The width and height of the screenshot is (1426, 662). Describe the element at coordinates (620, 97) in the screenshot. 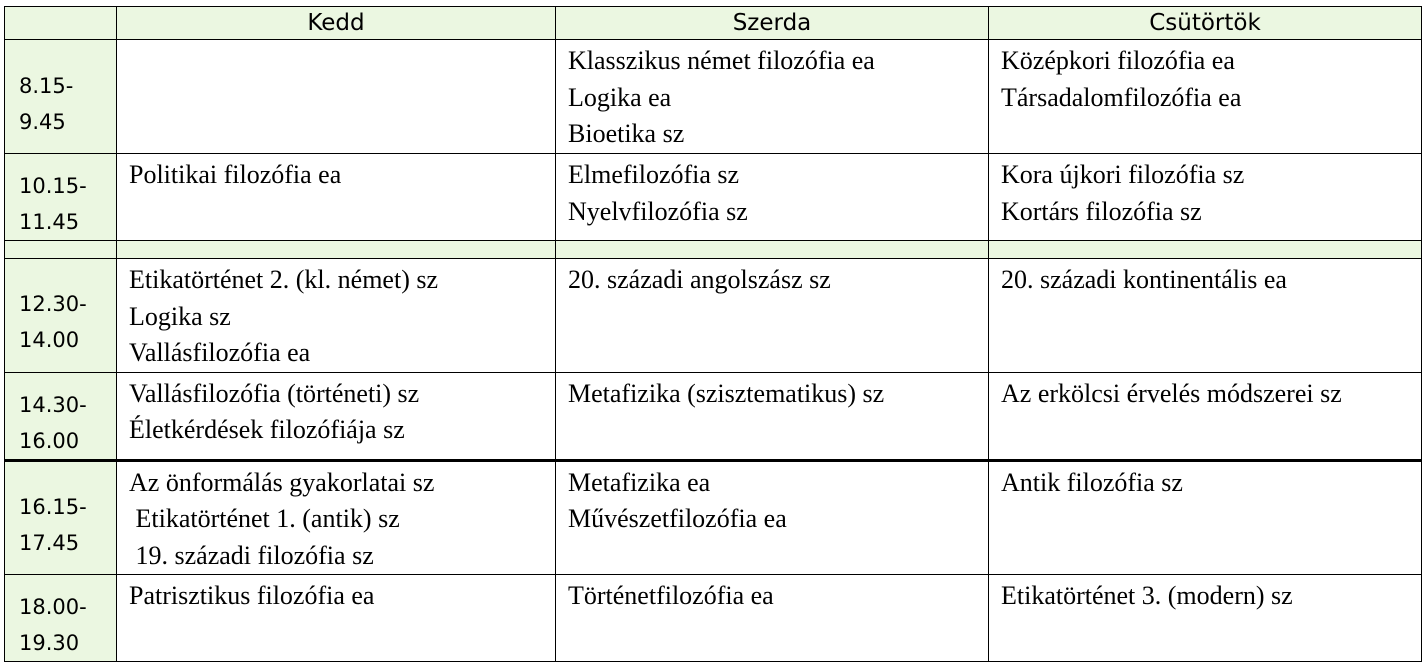

I see `course-entry: Logika ea` at that location.